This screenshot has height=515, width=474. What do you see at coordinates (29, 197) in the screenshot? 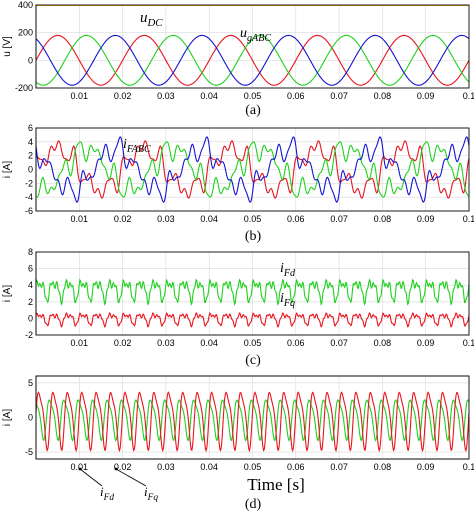
I see `y-tick-label: -4` at bounding box center [29, 197].